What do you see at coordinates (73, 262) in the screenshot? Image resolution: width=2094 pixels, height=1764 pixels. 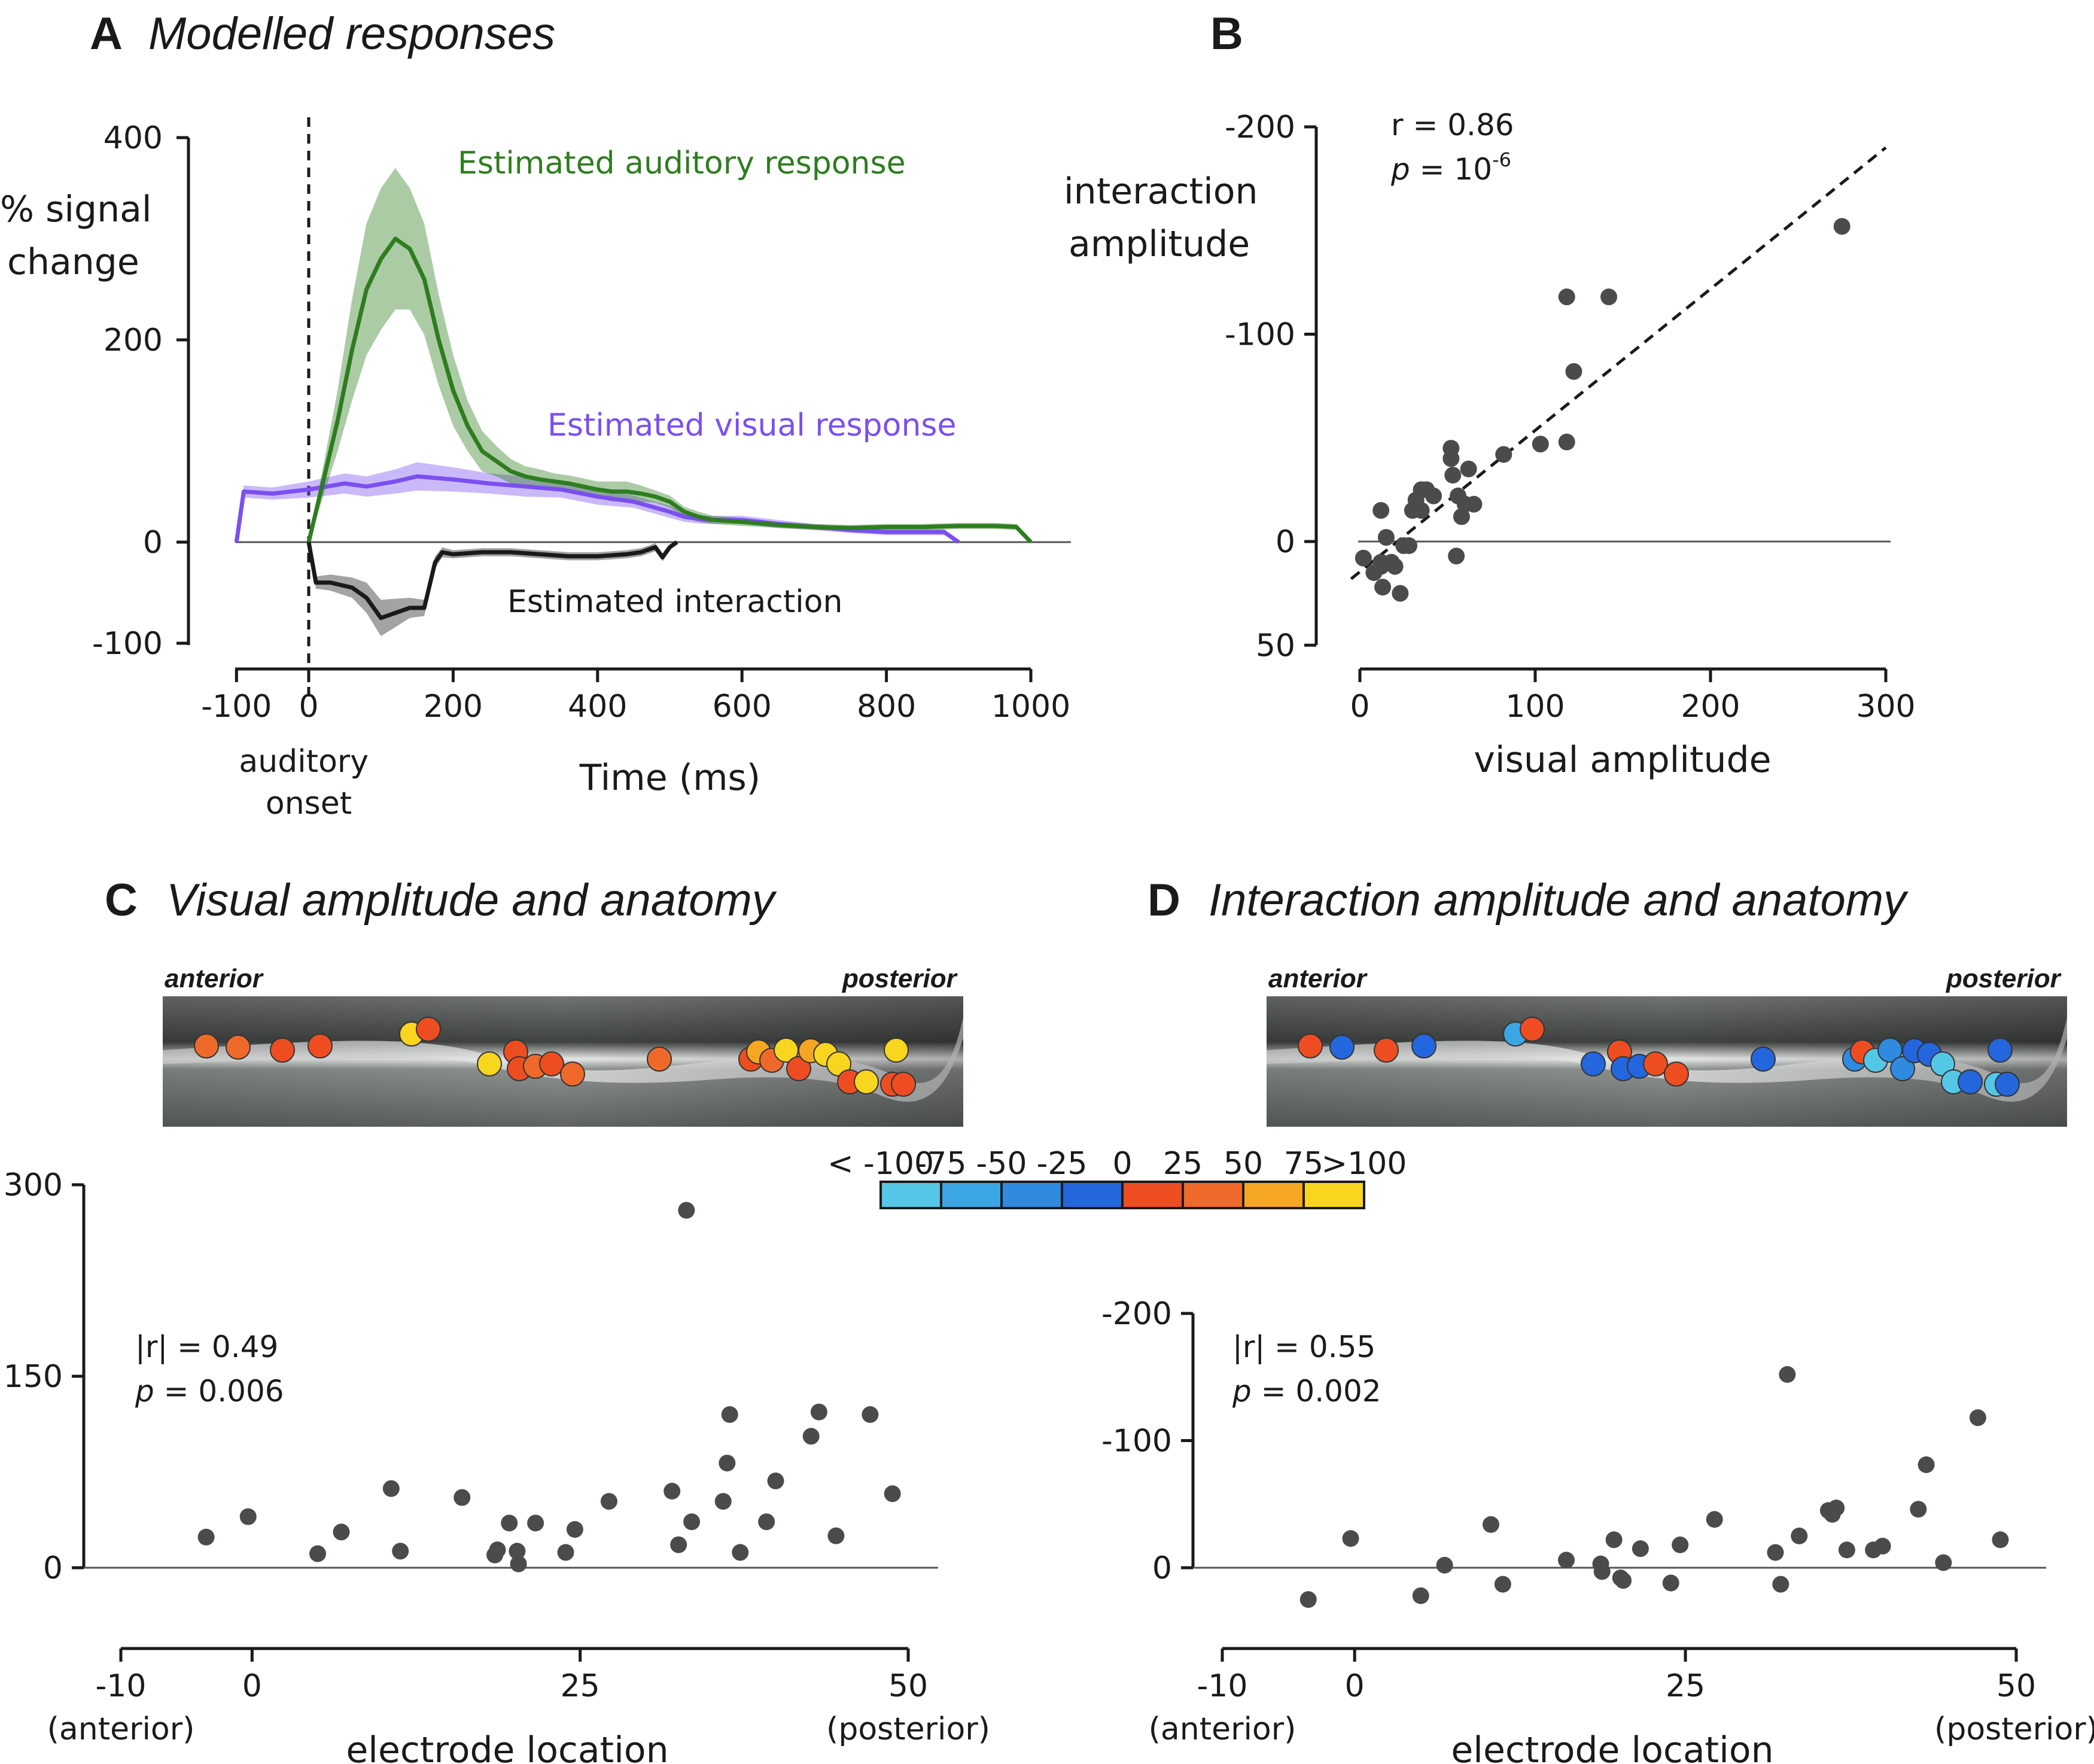 I see `panel-a-ylabel-line2: change` at bounding box center [73, 262].